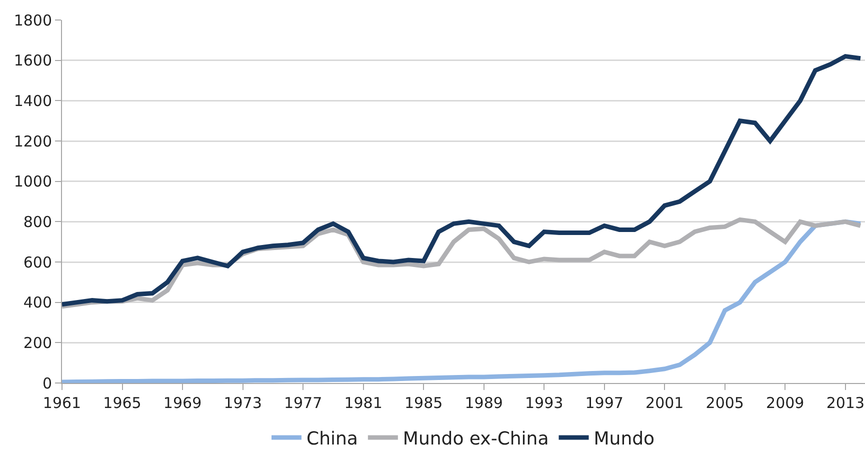 This screenshot has width=865, height=473. Describe the element at coordinates (37, 343) in the screenshot. I see `y-tick-label: 200` at that location.